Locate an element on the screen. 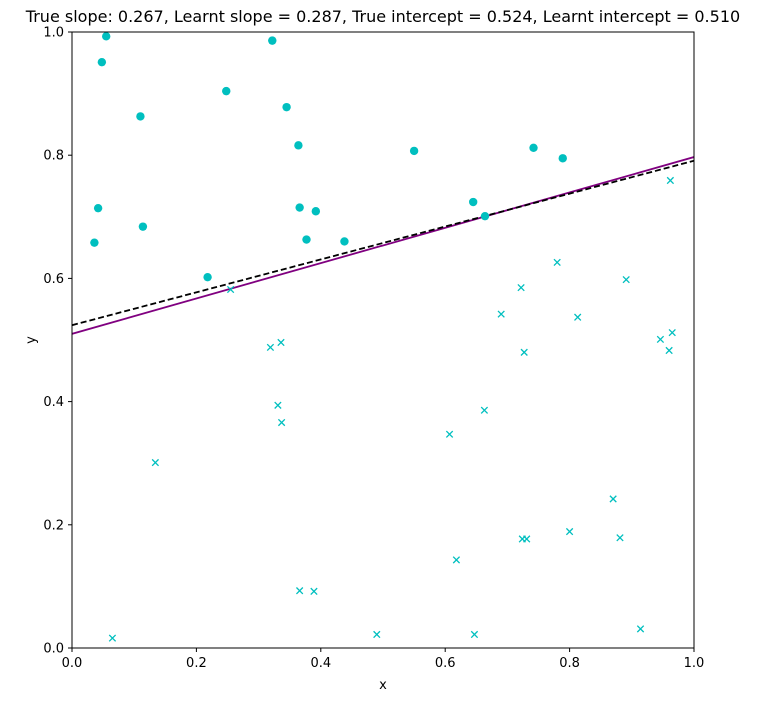 The width and height of the screenshot is (767, 701). x-tick-label: 0.8 is located at coordinates (569, 663).